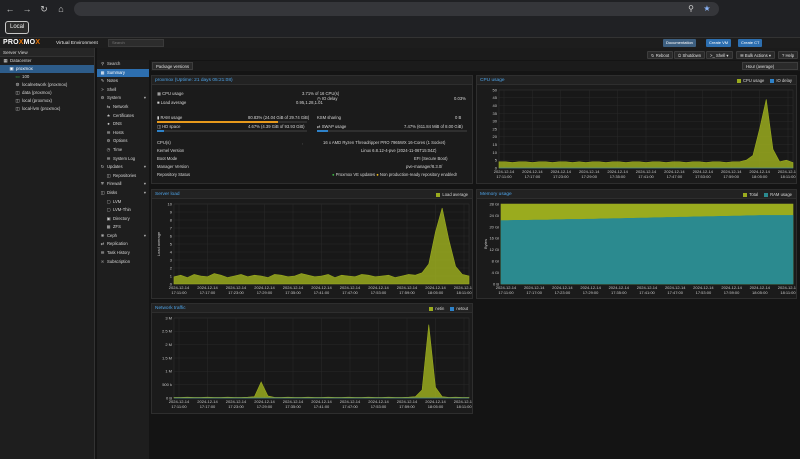 The height and width of the screenshot is (459, 800). Describe the element at coordinates (108, 106) in the screenshot. I see `network-icon: ⇆` at that location.